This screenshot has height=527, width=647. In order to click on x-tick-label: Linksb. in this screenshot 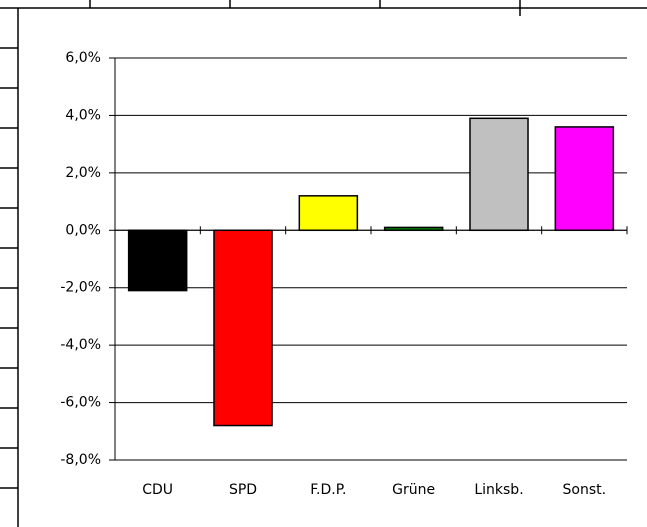, I will do `click(498, 490)`.